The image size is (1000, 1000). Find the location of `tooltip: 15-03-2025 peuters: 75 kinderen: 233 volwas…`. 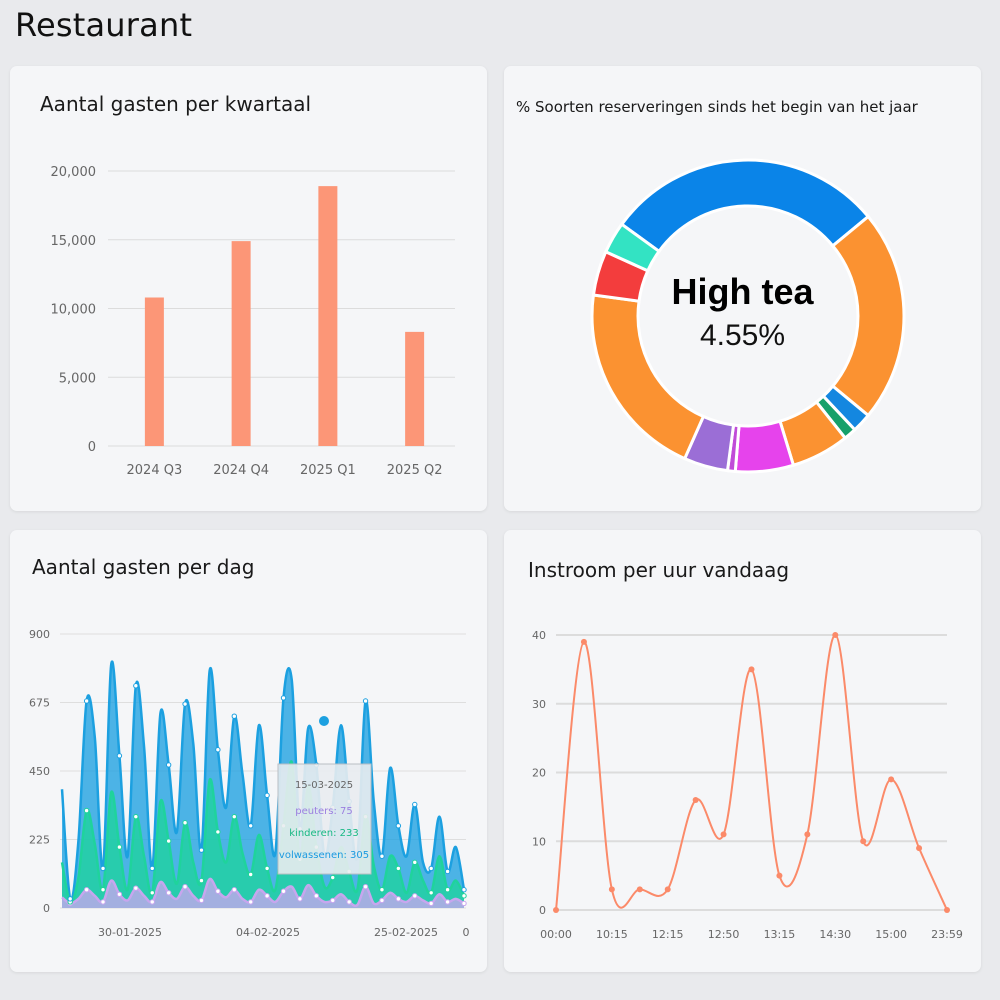

tooltip: 15-03-2025 peuters: 75 kinderen: 233 volwas… is located at coordinates (324, 819).